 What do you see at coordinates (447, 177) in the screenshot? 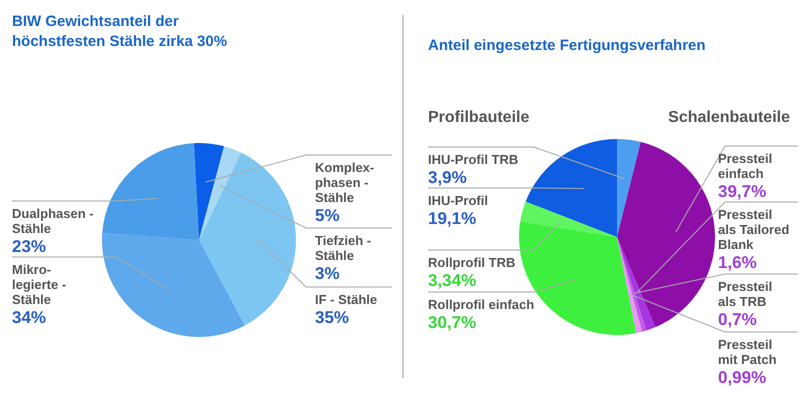
I see `data-label: 3,9%` at bounding box center [447, 177].